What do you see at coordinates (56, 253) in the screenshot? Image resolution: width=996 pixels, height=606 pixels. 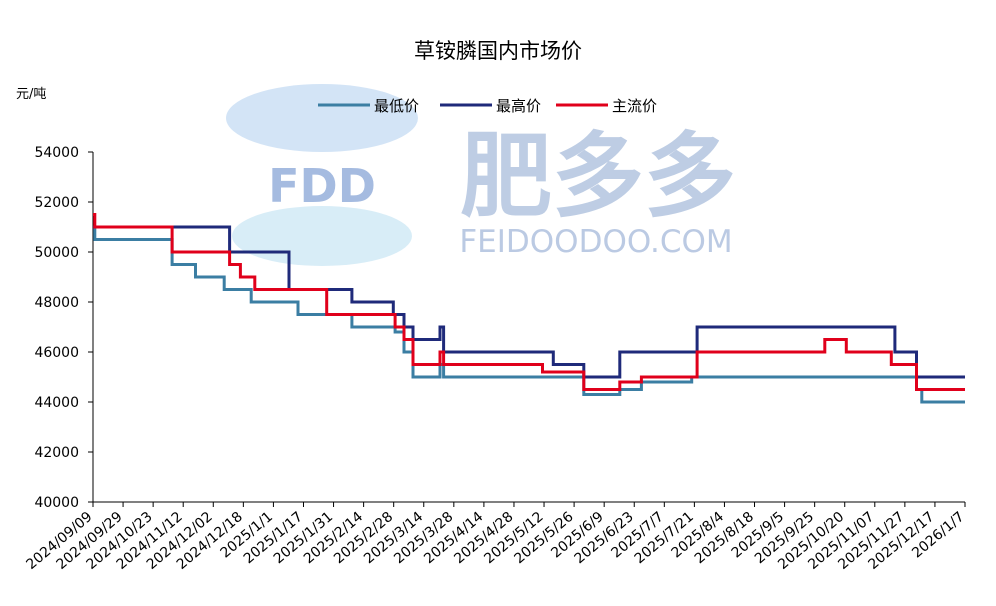 I see `y-tick-label: 50000` at bounding box center [56, 253].